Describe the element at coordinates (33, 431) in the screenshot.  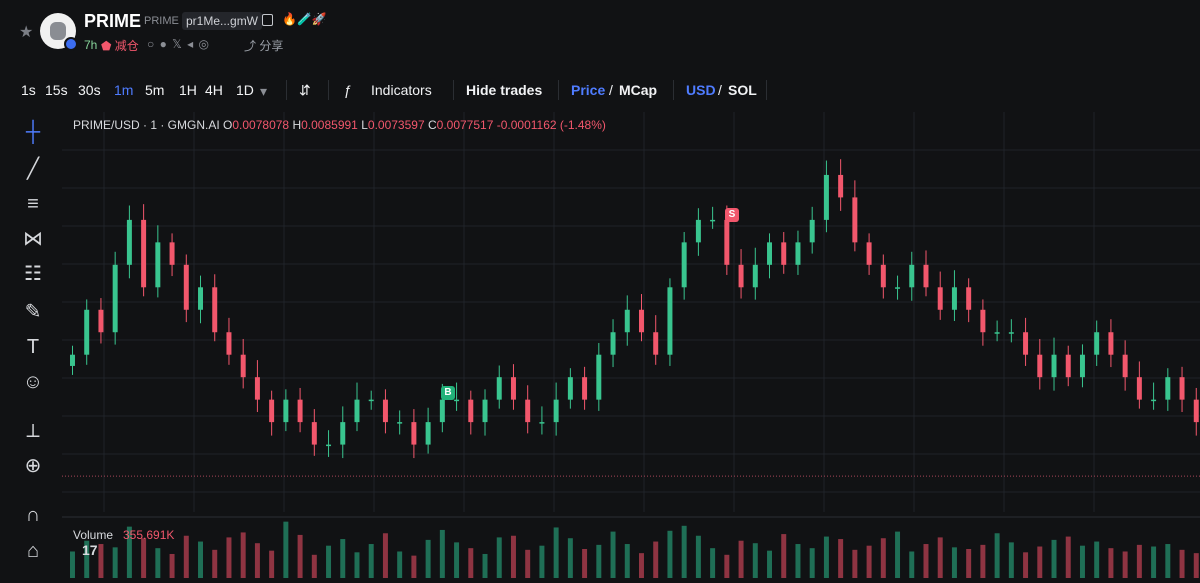
I see `ruler-icon: ⟂` at that location.